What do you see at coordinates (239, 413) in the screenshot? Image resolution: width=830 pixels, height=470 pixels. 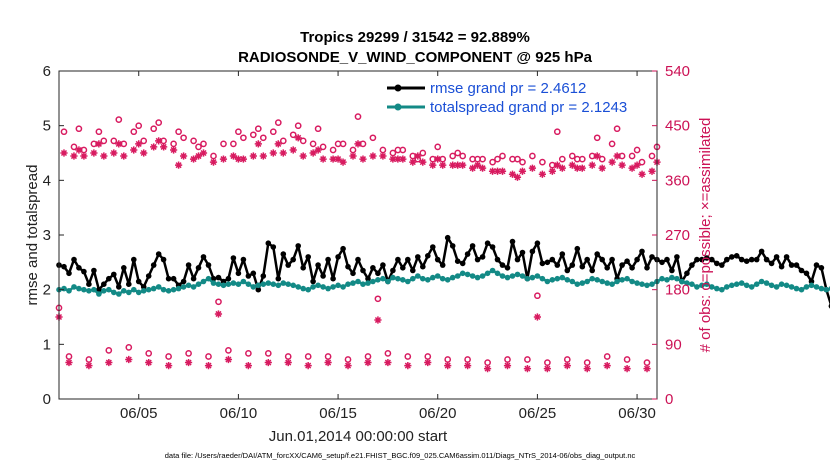 I see `x-tick-label: 06/10` at bounding box center [239, 413].